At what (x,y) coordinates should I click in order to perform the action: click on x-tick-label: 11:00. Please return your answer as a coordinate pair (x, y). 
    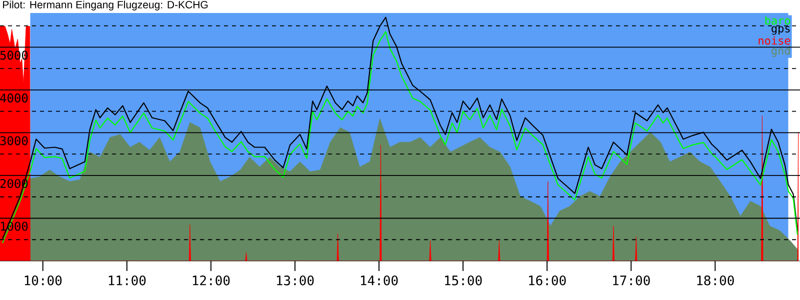
    Looking at the image, I should click on (127, 281).